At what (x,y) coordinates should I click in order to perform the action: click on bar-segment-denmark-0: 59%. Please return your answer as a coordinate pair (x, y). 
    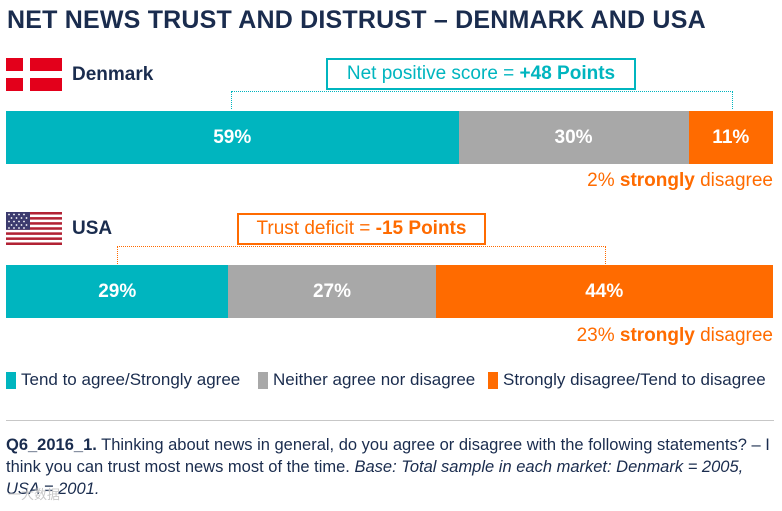
    Looking at the image, I should click on (232, 137).